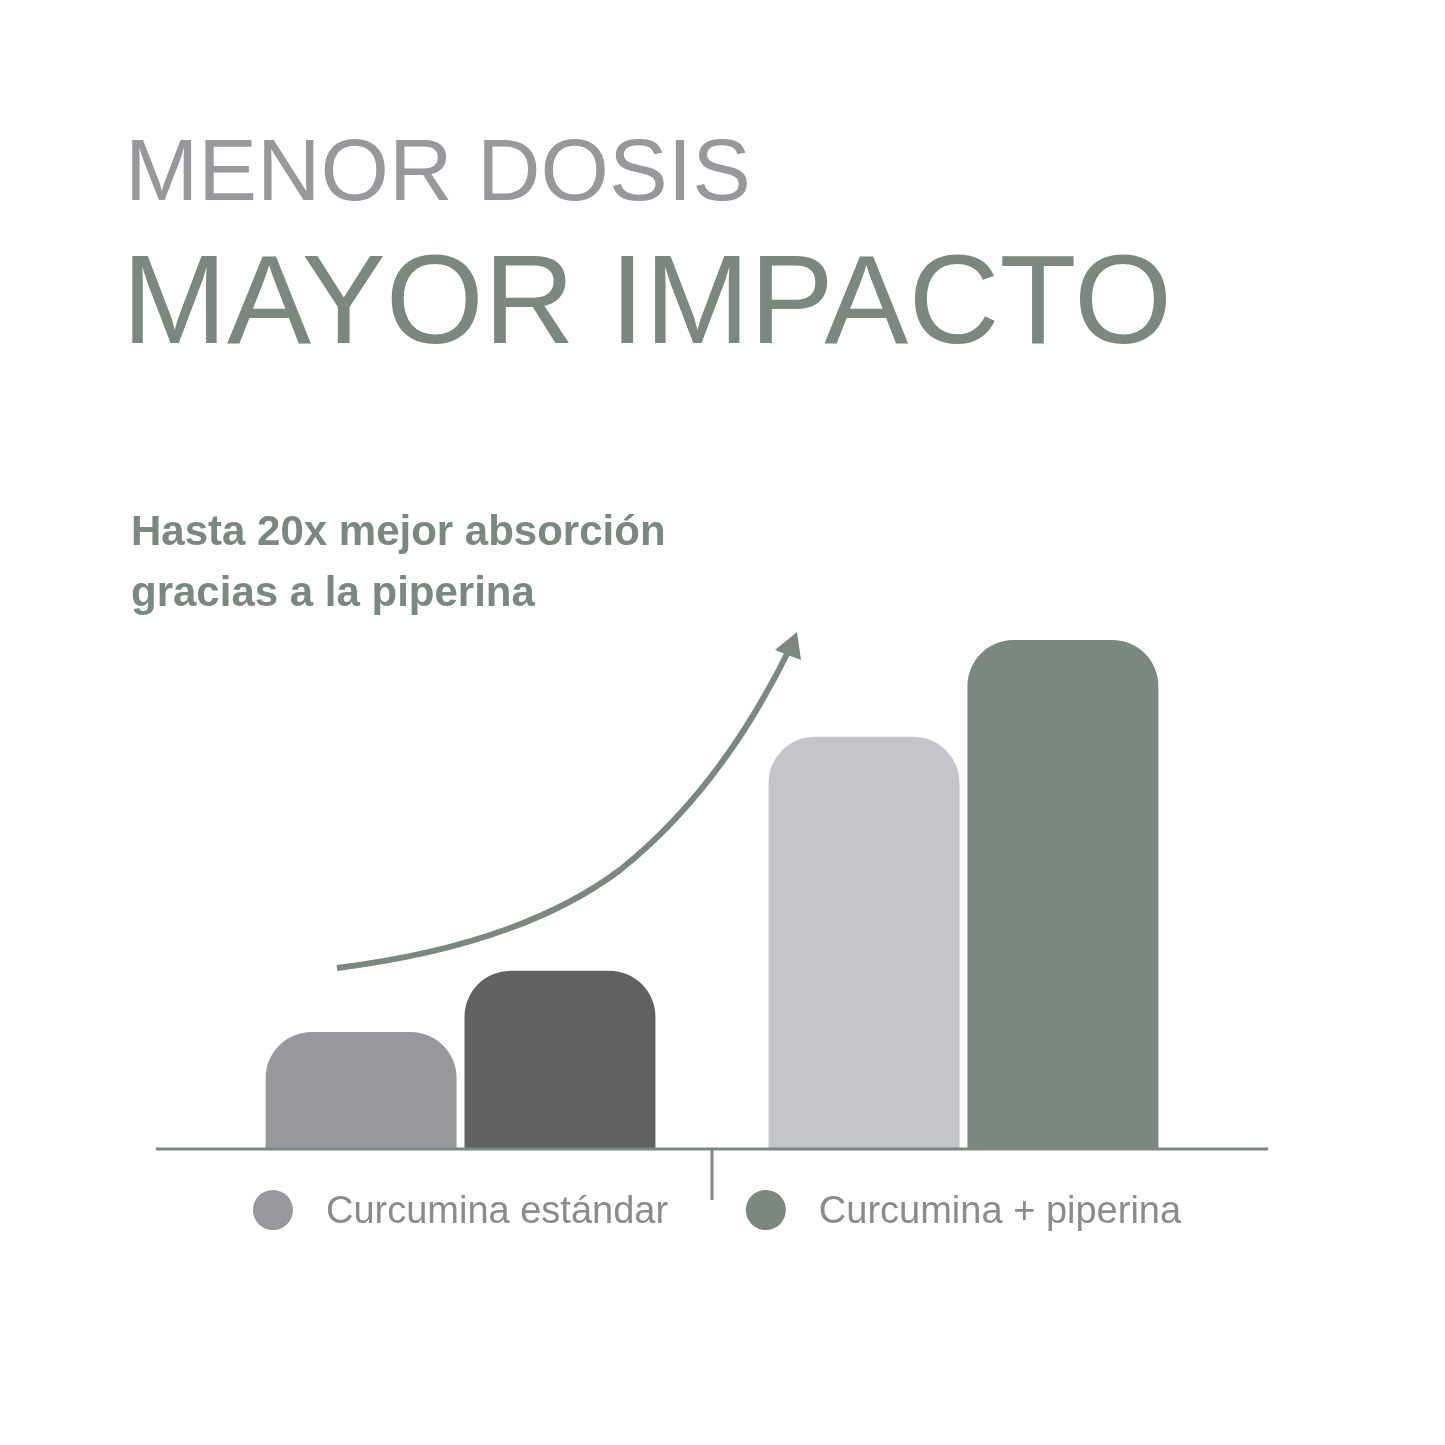 This screenshot has width=1445, height=1445. What do you see at coordinates (497, 1210) in the screenshot?
I see `x-tick-label: Curcumina estándar` at bounding box center [497, 1210].